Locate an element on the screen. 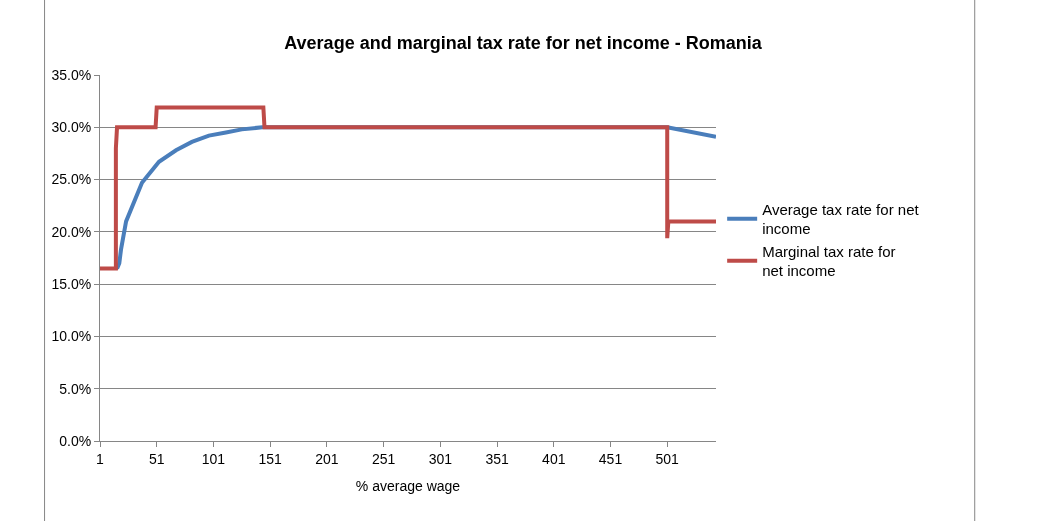  y-tick-label: 25.0% is located at coordinates (71, 179).